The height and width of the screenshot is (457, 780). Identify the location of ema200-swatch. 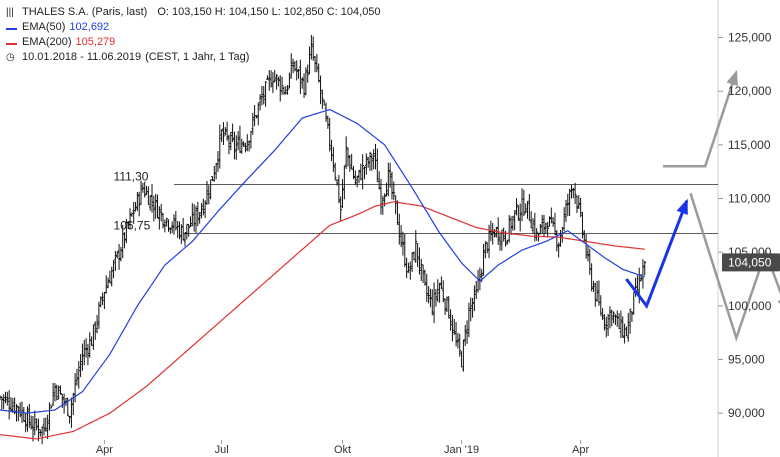
(11, 44).